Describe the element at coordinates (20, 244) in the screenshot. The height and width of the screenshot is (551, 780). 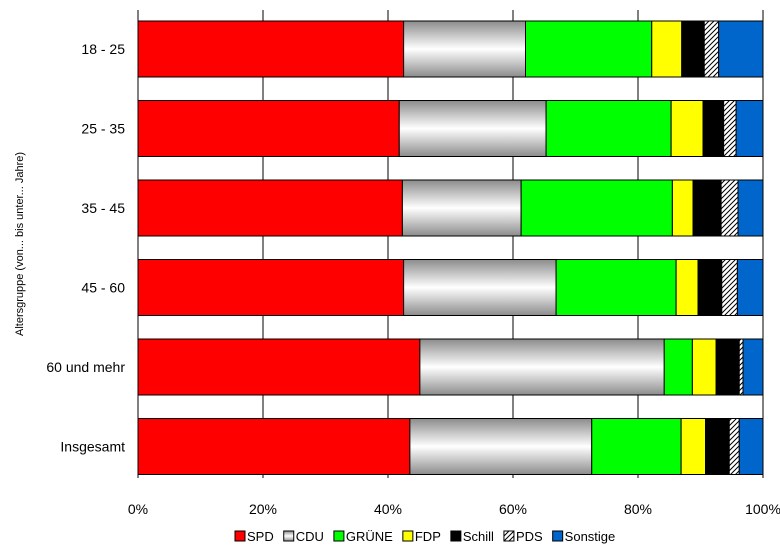
I see `y-axis-title: Altersgruppe (von... bis unter... Jahre)` at that location.